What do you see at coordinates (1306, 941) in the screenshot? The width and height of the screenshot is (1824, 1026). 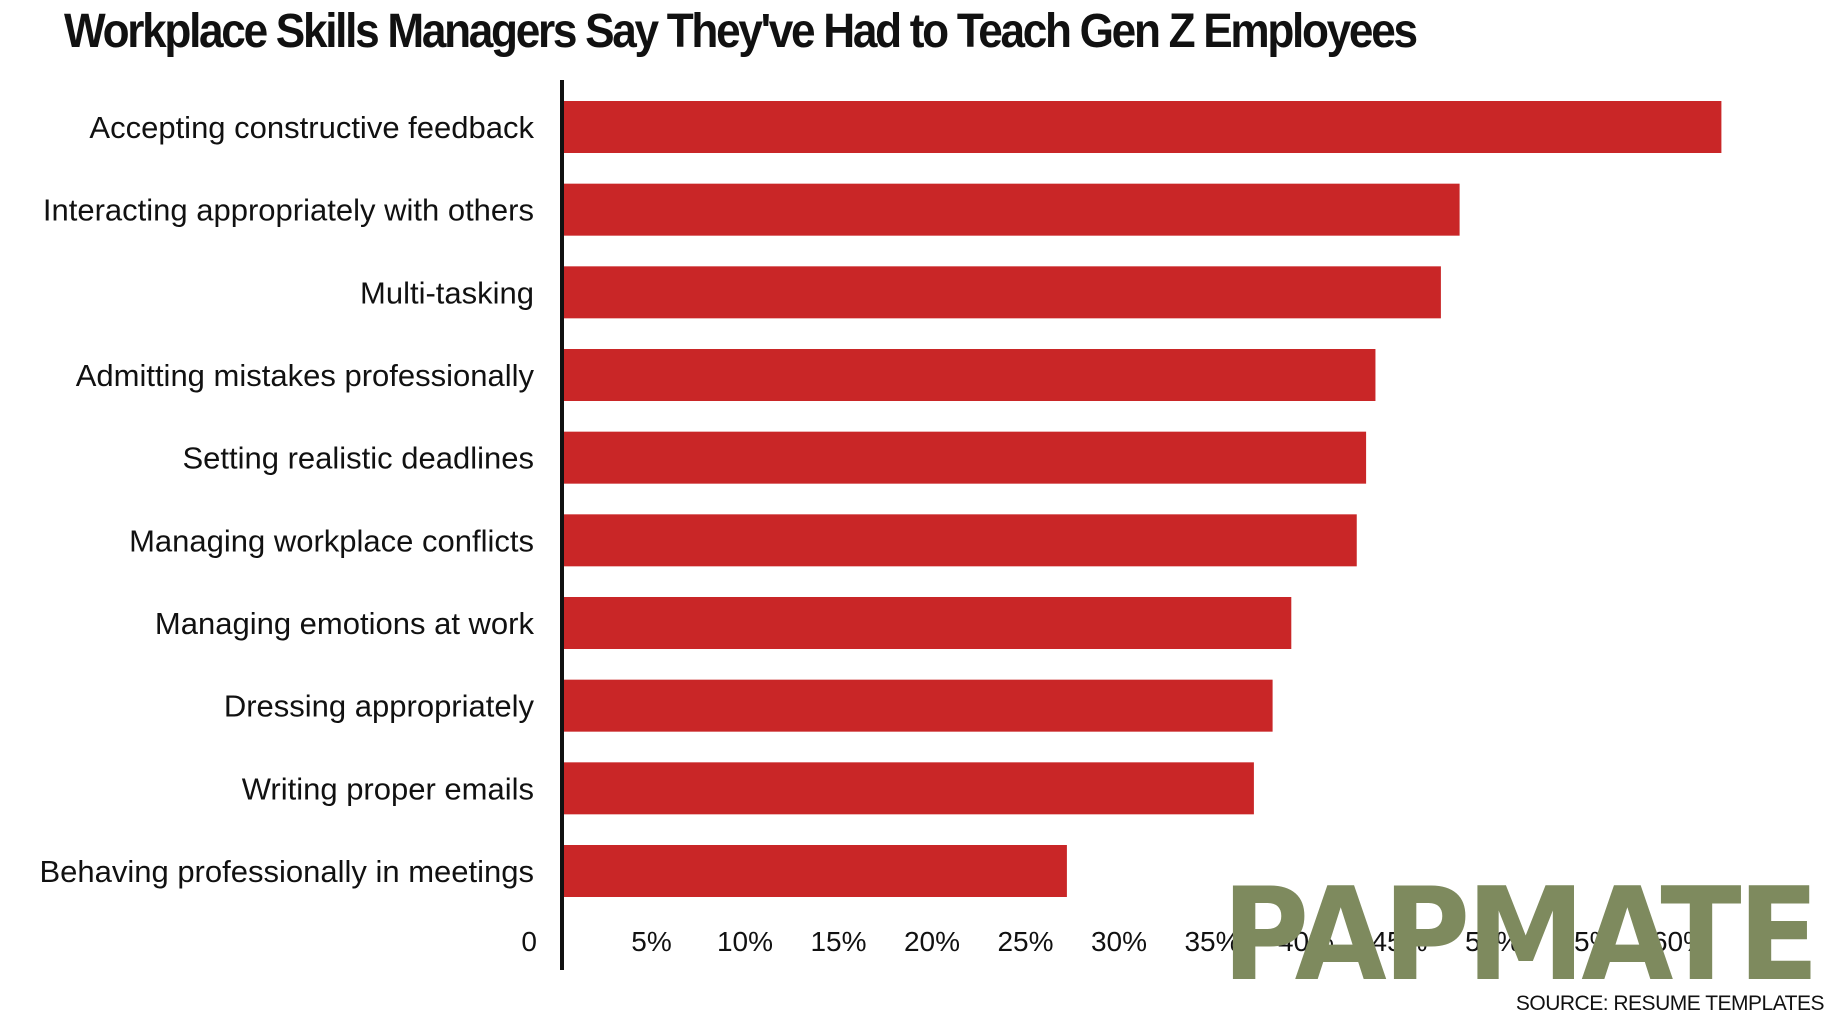 I see `x-tick-label-8: 40%` at bounding box center [1306, 941].